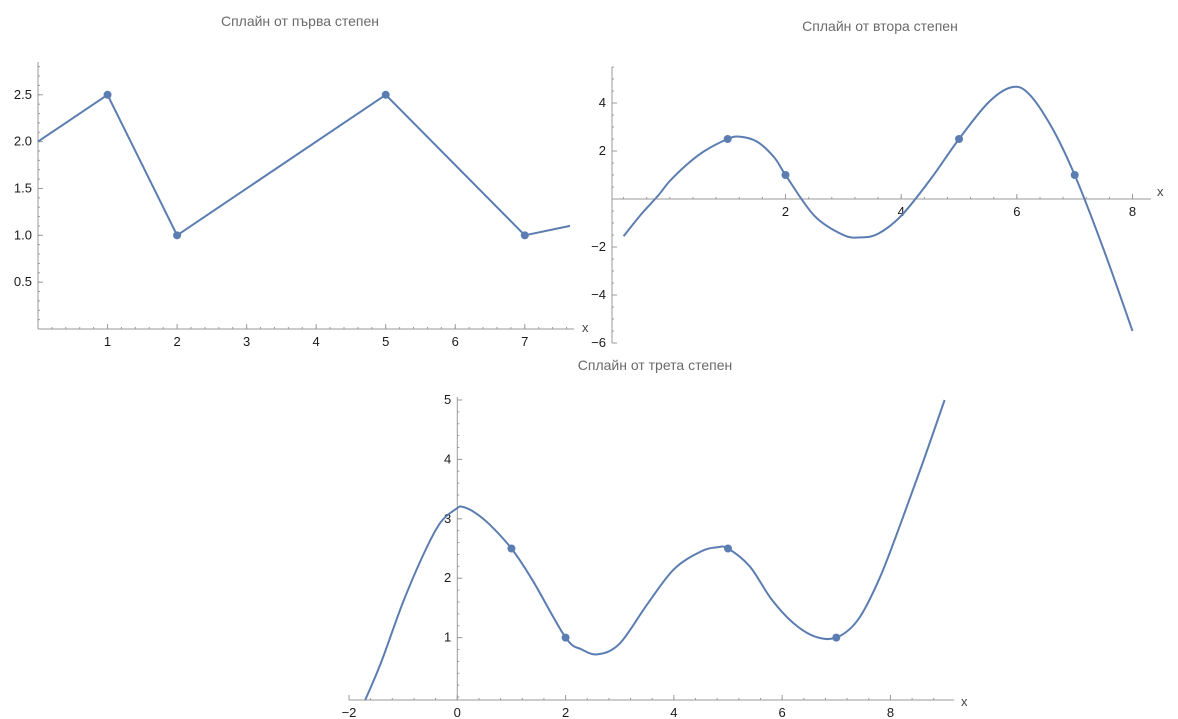 Image resolution: width=1178 pixels, height=719 pixels. What do you see at coordinates (598, 246) in the screenshot?
I see `y-tick-label: −2` at bounding box center [598, 246].